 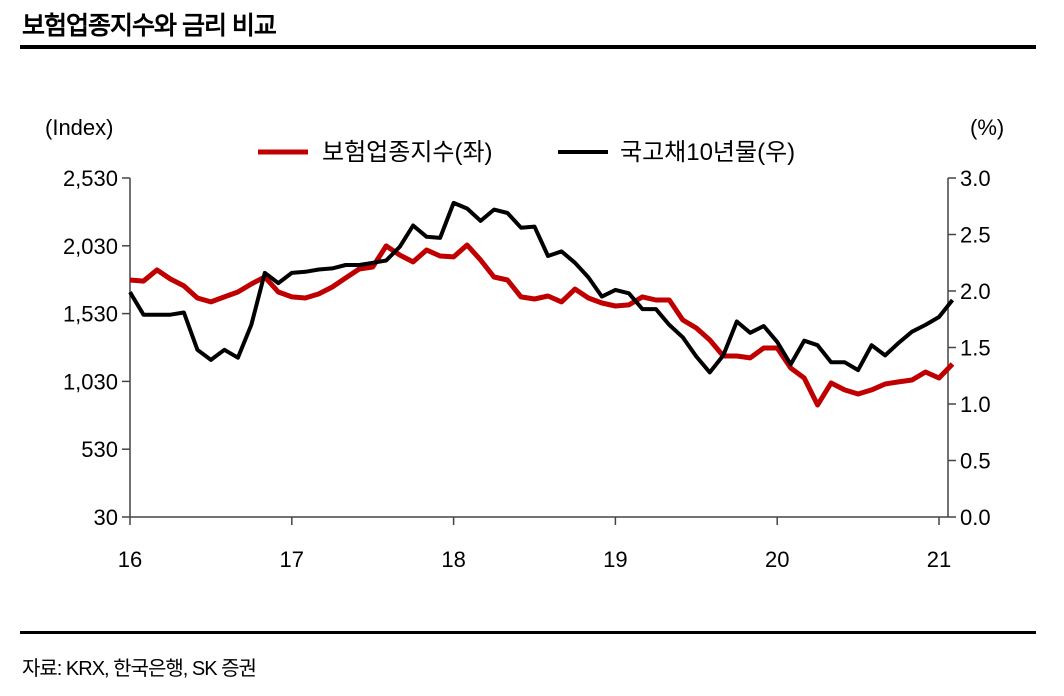 What do you see at coordinates (453, 559) in the screenshot?
I see `x-tick-label: 18` at bounding box center [453, 559].